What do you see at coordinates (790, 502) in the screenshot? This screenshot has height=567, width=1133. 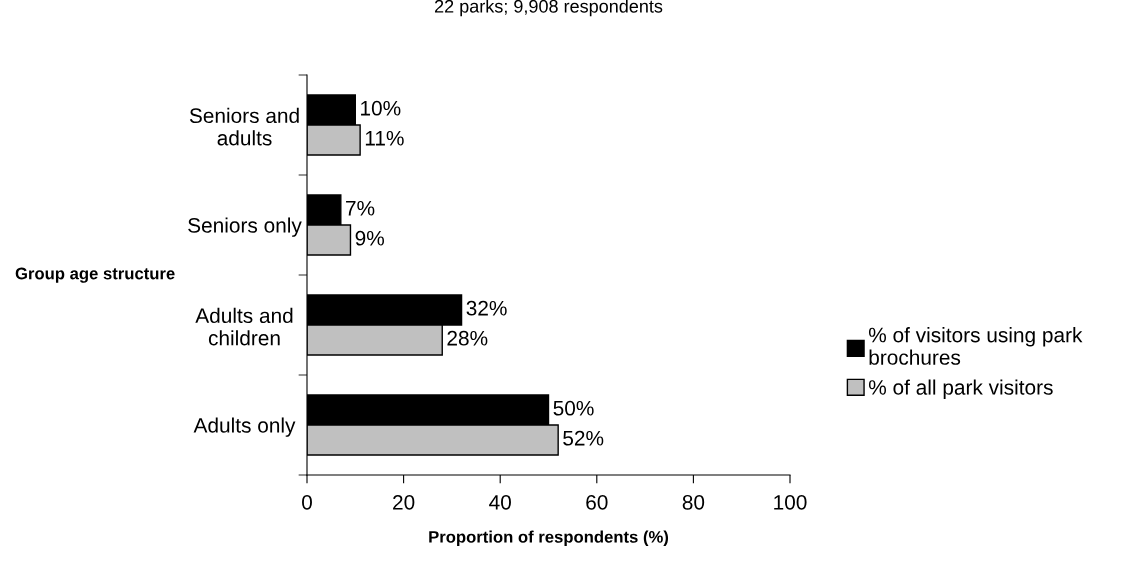 I see `x-tick-label: 100` at bounding box center [790, 502].